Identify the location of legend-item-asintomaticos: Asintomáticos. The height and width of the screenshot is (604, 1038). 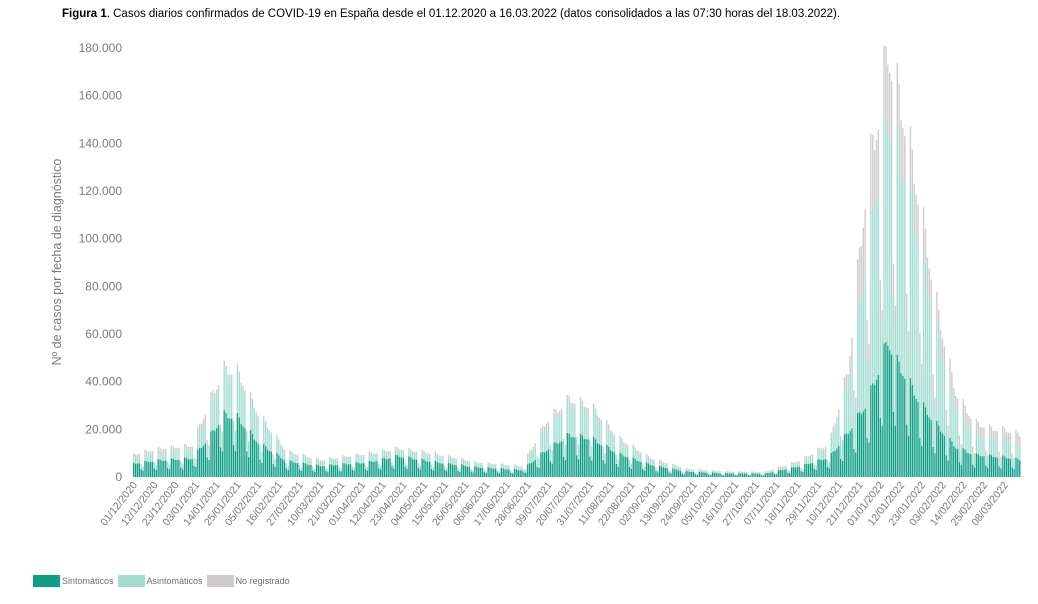
(160, 581).